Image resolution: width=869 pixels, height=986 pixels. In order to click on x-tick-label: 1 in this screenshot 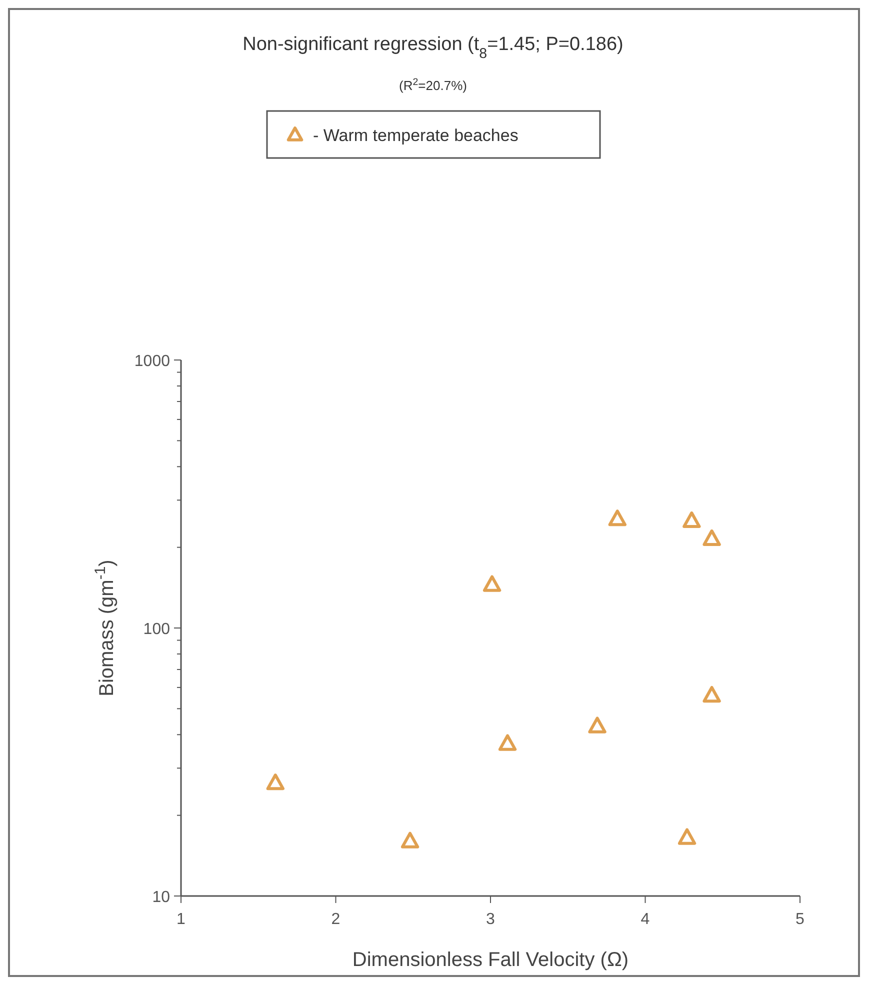, I will do `click(181, 919)`.